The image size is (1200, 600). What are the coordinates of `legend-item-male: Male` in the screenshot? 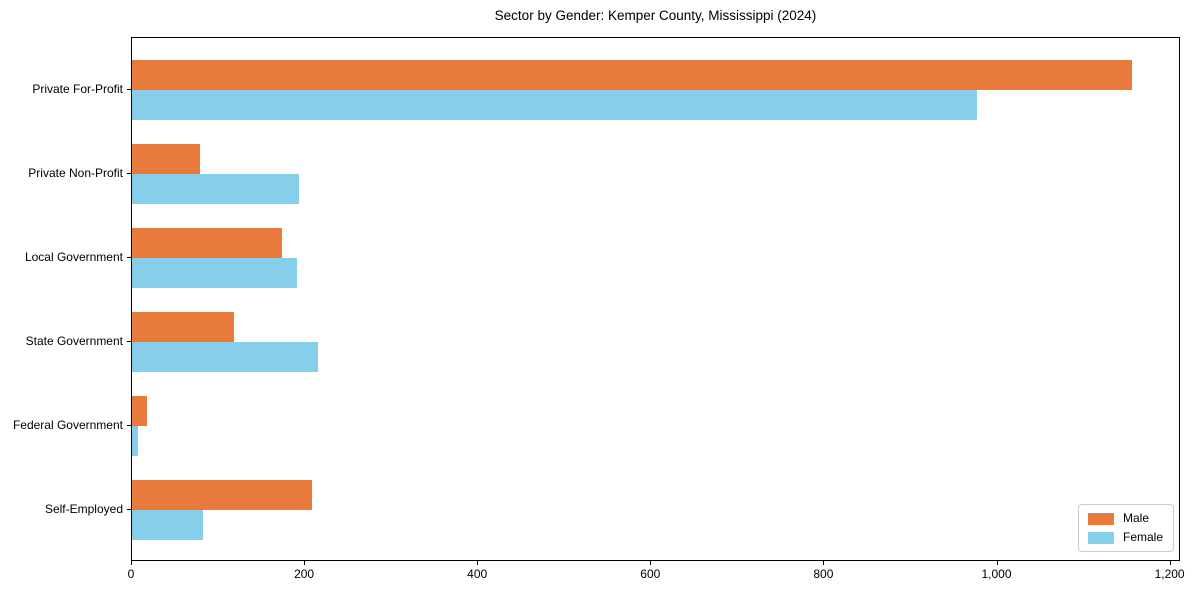 It's located at (1125, 518).